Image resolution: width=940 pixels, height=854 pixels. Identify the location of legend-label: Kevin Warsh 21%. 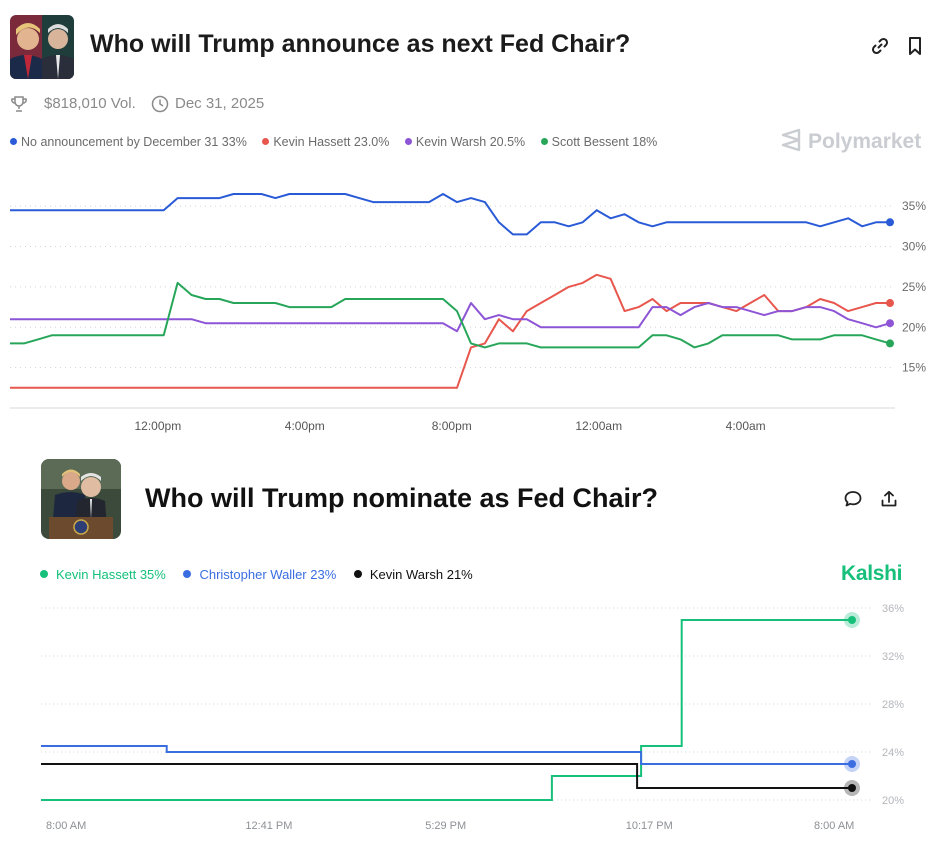
(421, 574).